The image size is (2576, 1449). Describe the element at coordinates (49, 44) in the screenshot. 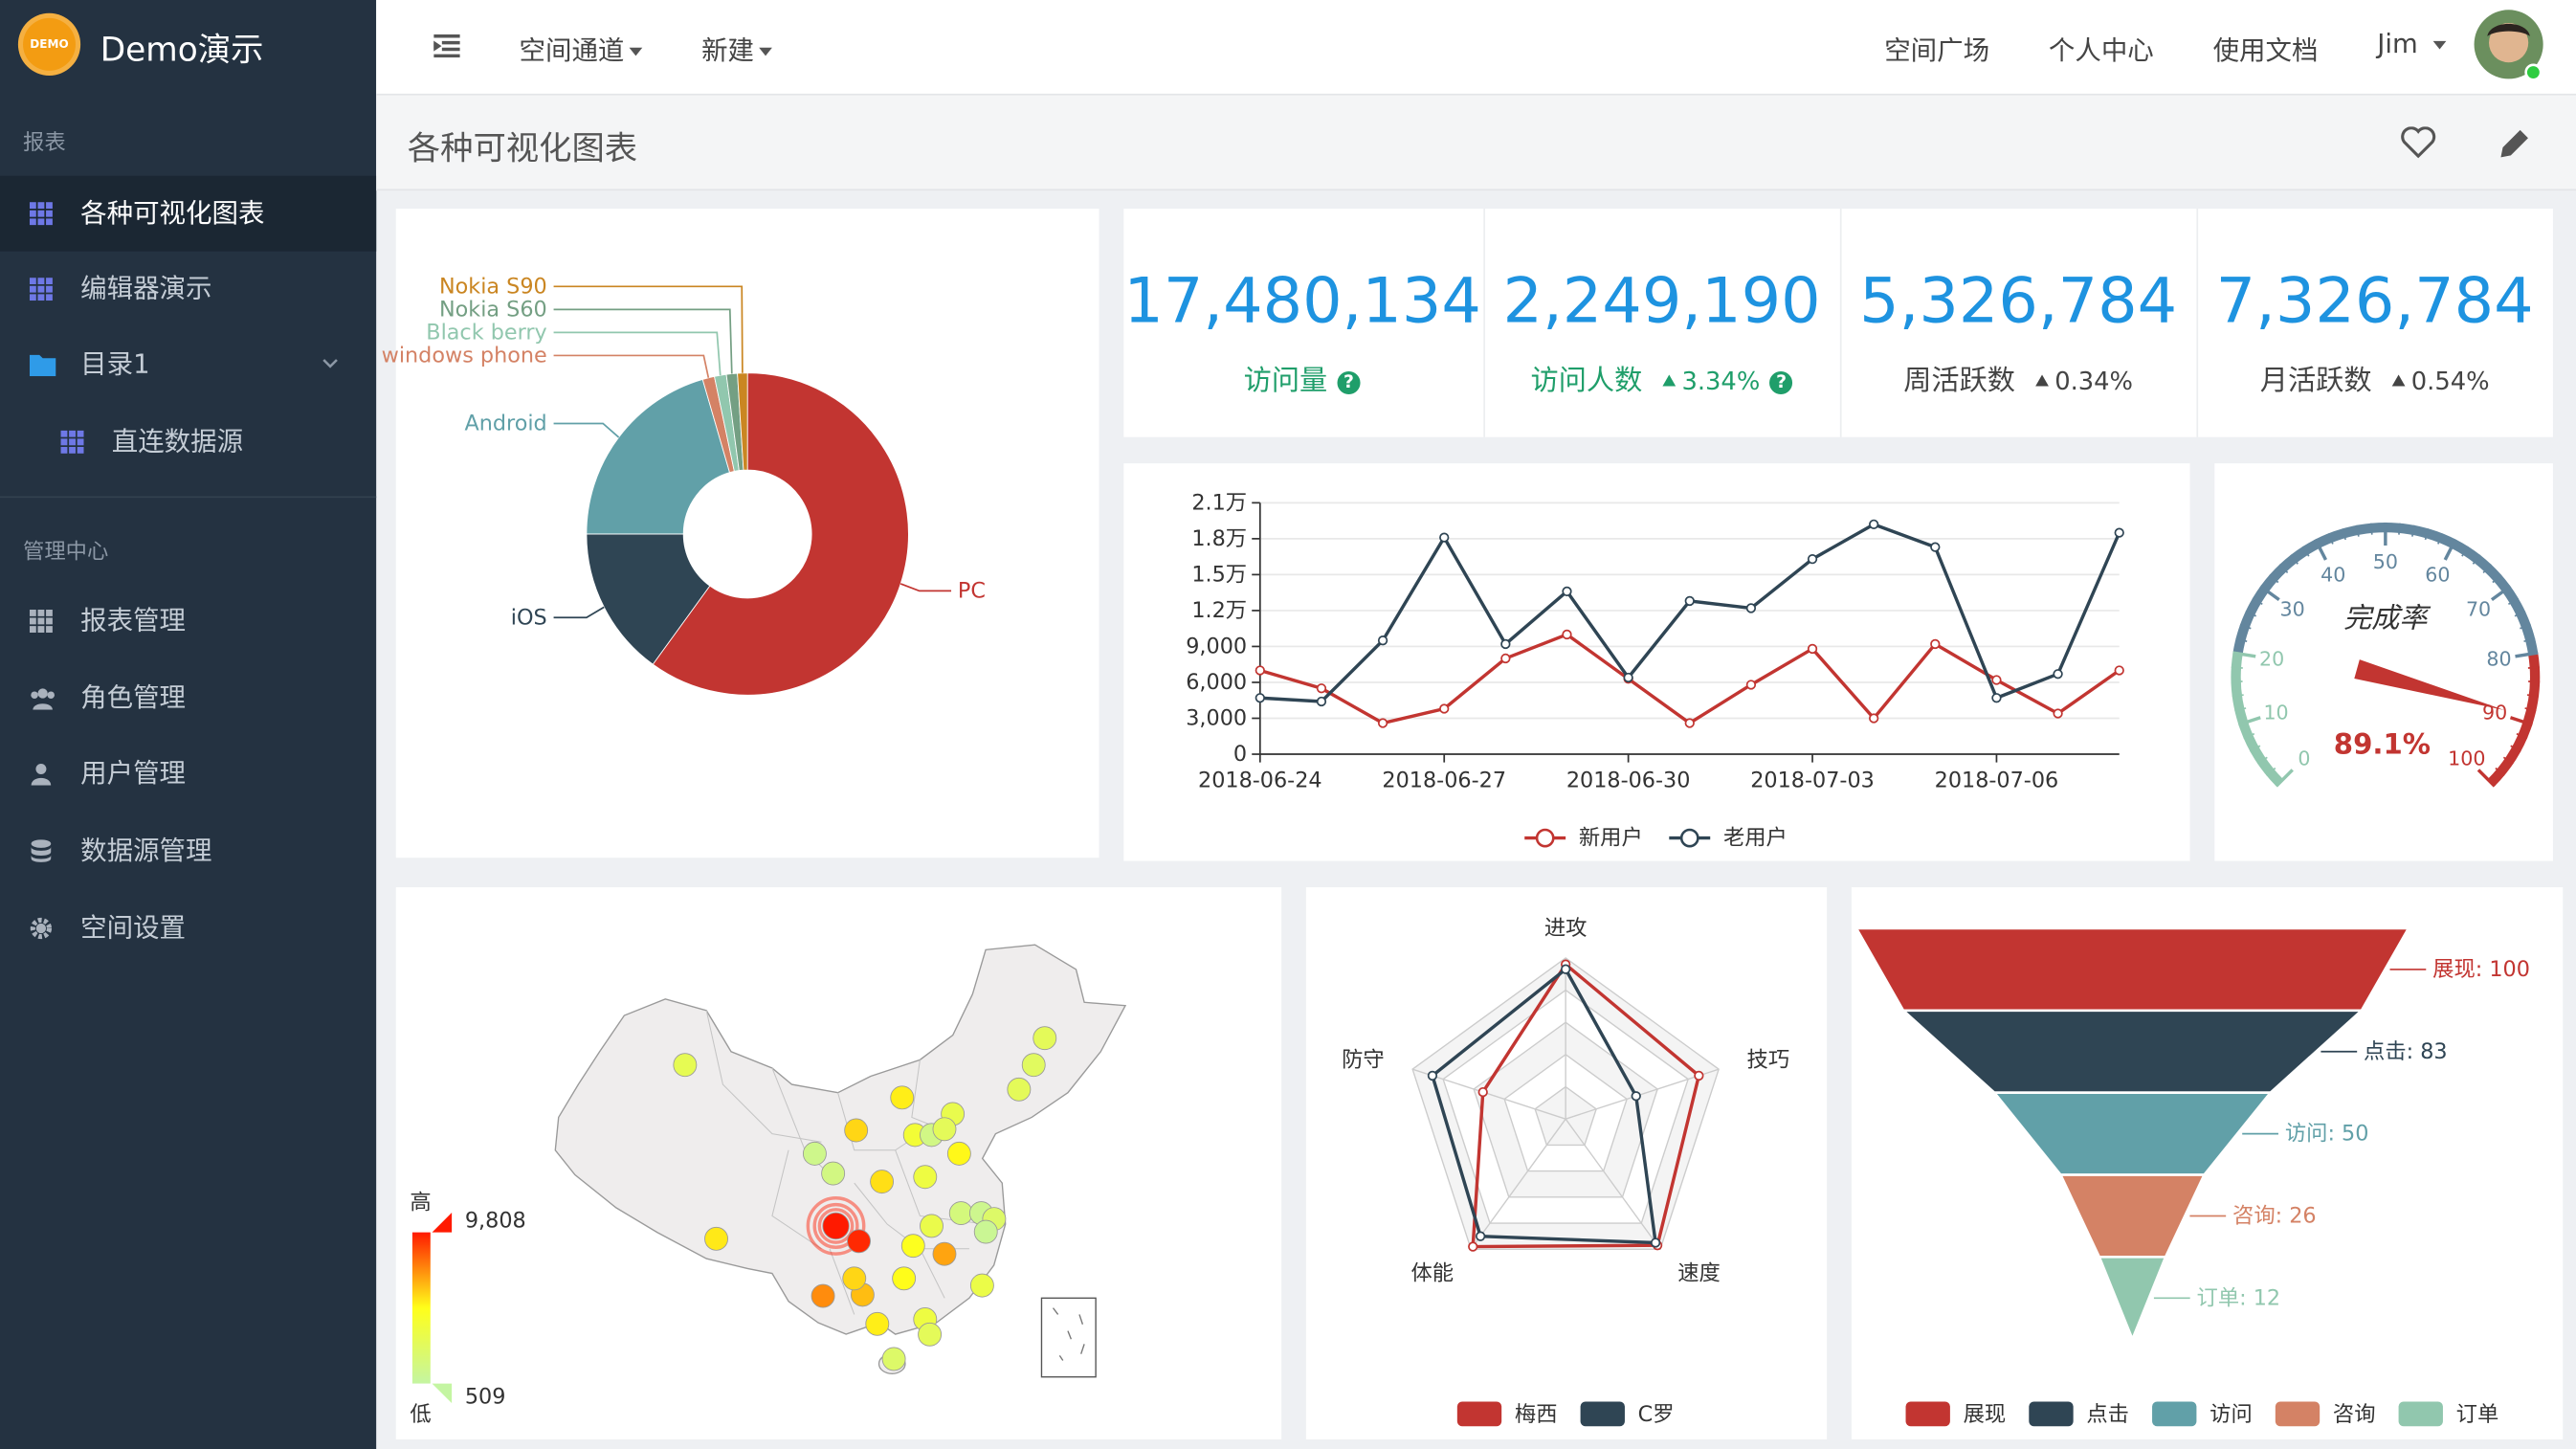

I see `logo: DEMO` at that location.